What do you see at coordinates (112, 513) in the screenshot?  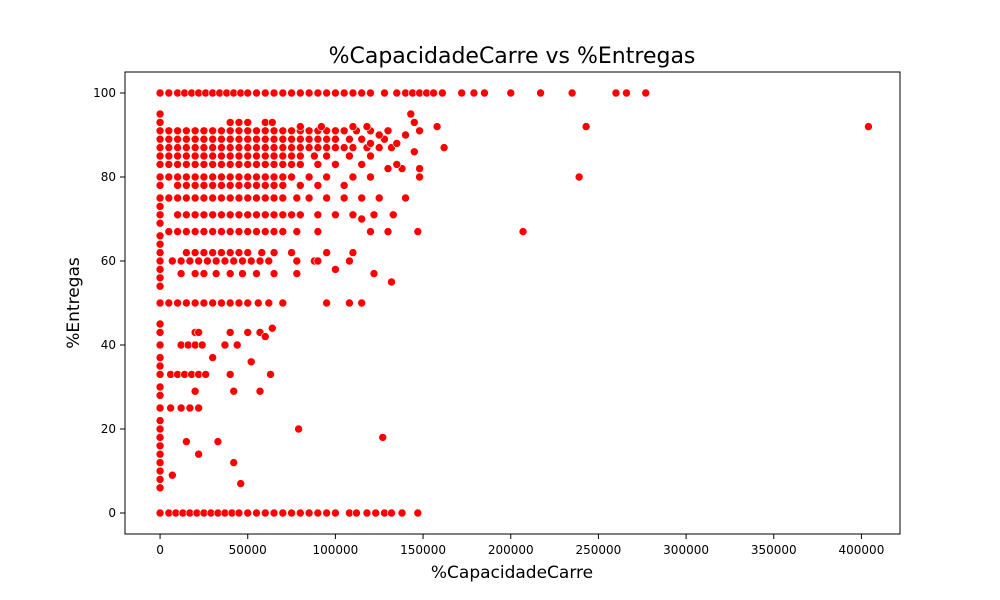 I see `y-tick-label: 0` at bounding box center [112, 513].